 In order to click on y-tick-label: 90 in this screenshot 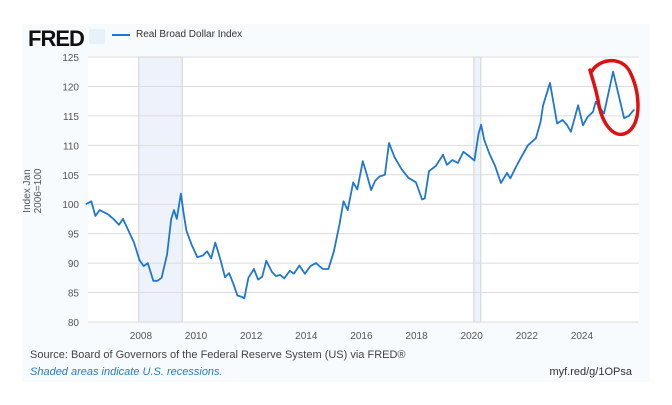, I will do `click(74, 264)`.